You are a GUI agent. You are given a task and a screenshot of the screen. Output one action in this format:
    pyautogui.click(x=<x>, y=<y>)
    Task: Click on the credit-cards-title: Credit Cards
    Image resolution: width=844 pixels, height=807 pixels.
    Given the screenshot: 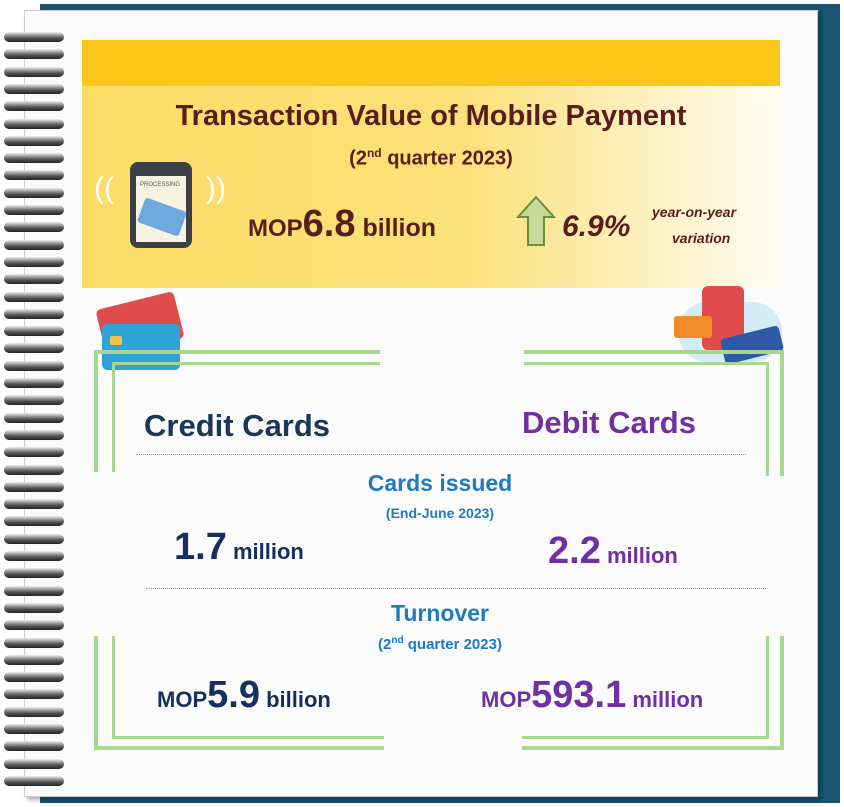 What is the action you would take?
    pyautogui.click(x=237, y=425)
    